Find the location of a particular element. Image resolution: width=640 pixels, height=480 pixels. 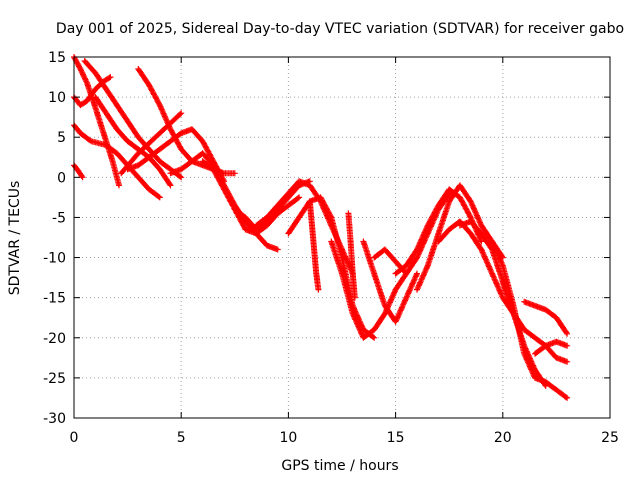

y-tick-label: -30 is located at coordinates (54, 419).